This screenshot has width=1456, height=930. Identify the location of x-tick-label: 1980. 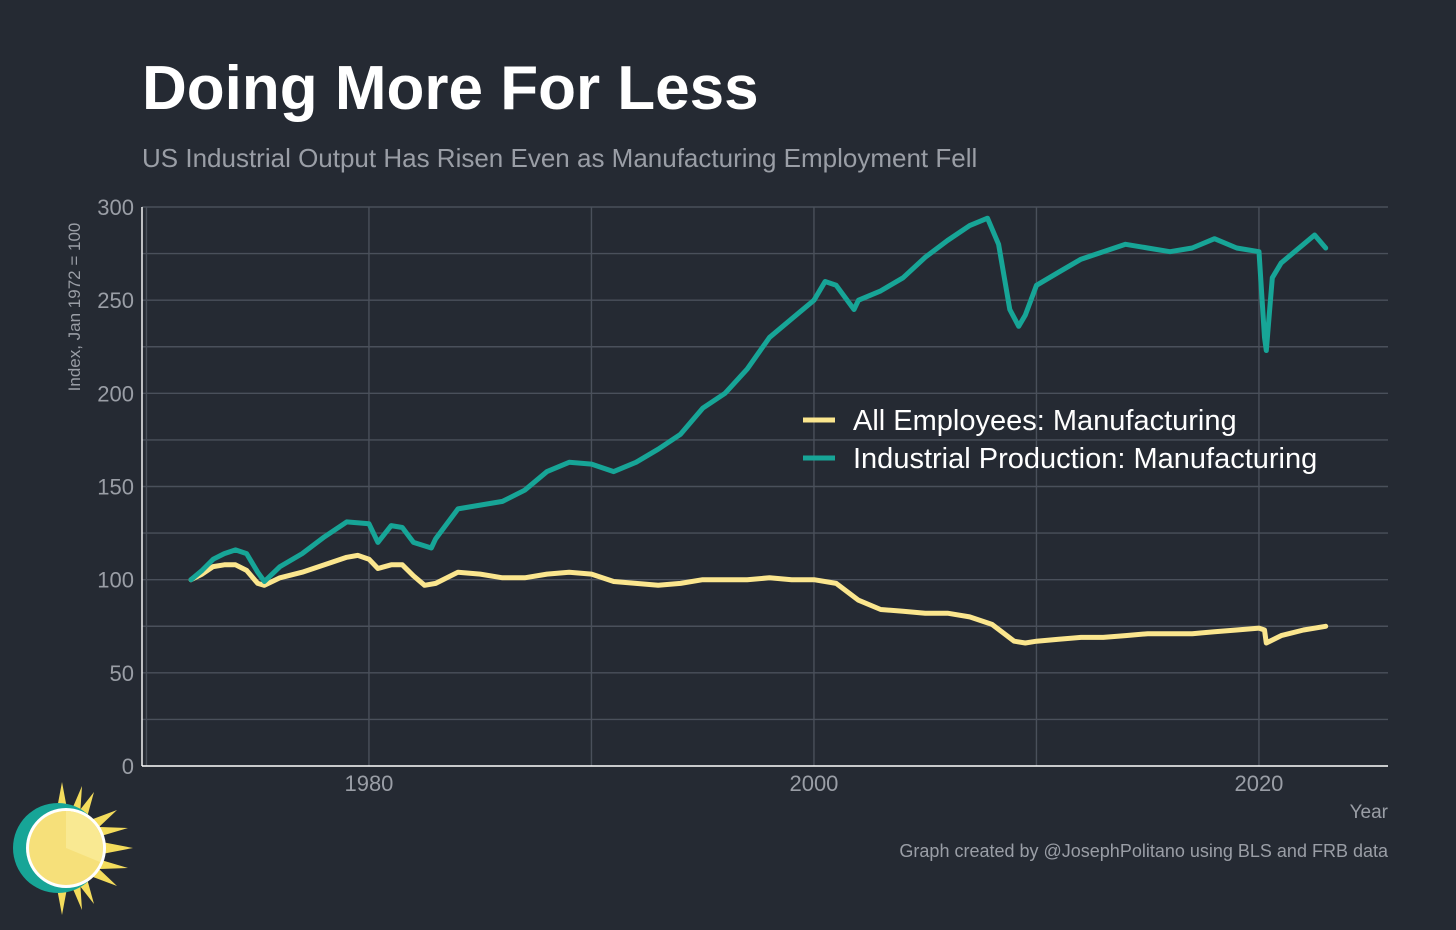
(368, 783).